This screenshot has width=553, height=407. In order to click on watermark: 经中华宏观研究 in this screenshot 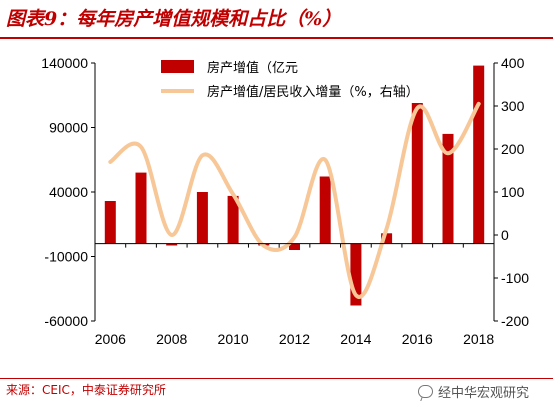, I will do `click(473, 391)`.